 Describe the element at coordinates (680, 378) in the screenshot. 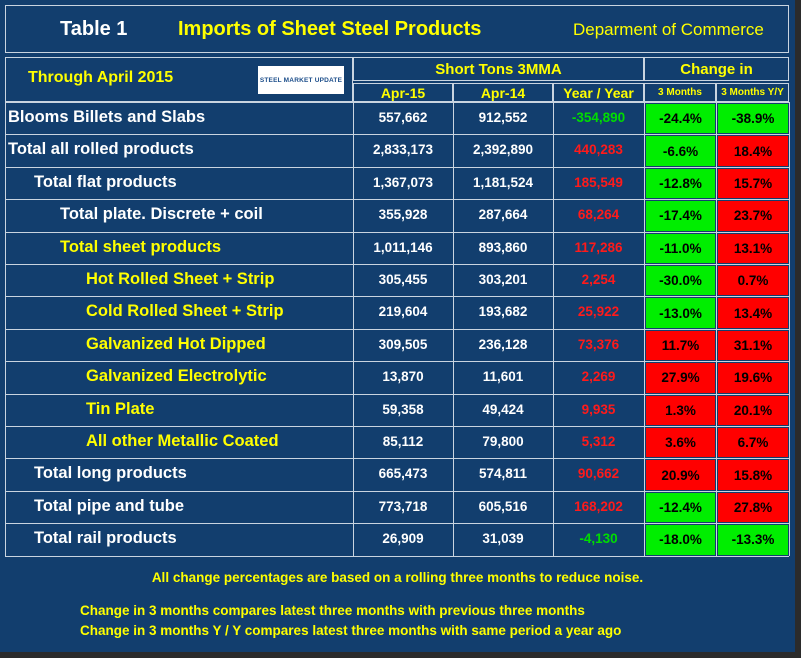

I see `change-3-months: 27.9%` at that location.